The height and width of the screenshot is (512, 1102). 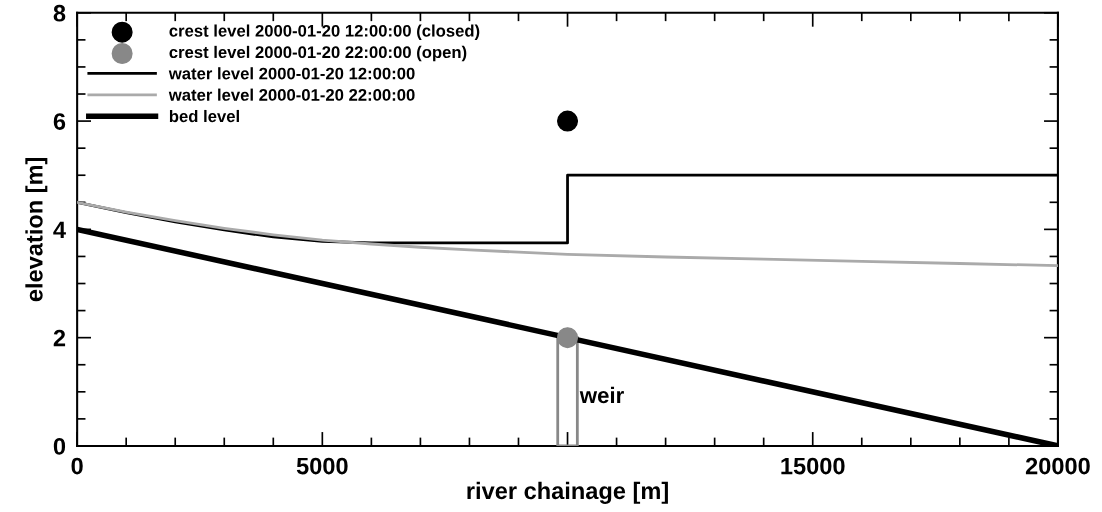 What do you see at coordinates (291, 73) in the screenshot?
I see `legend-label: water level 2000-01-20 12:00:00` at bounding box center [291, 73].